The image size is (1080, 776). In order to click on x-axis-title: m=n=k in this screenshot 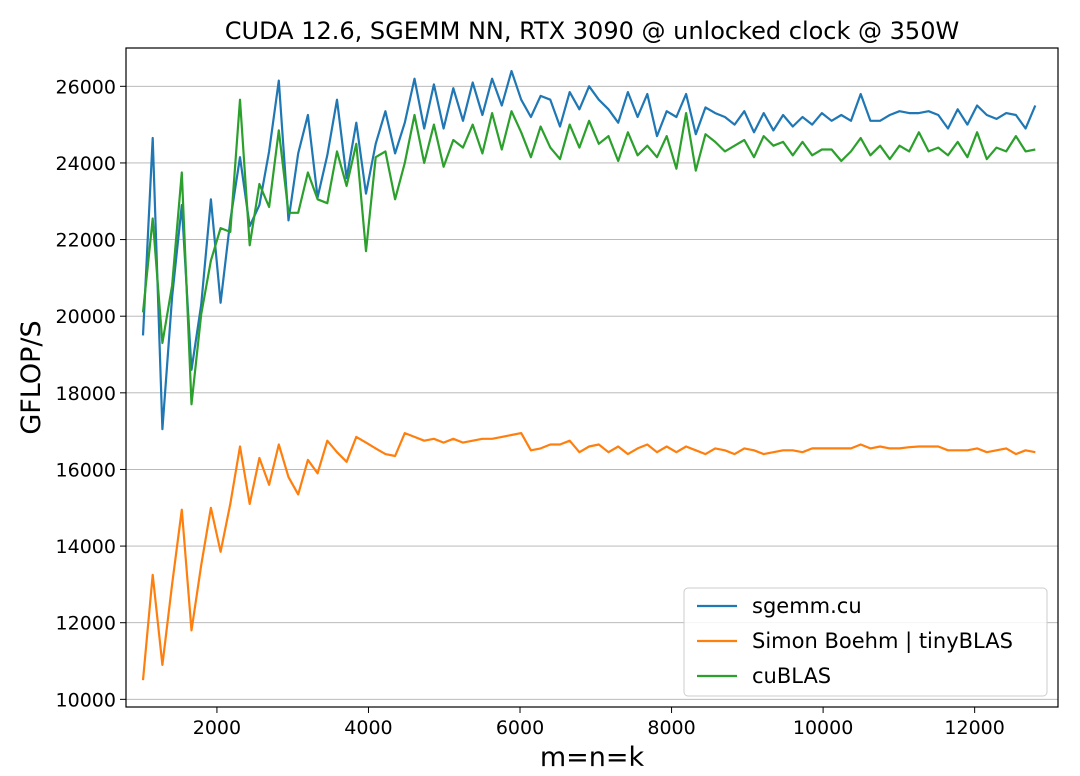, I will do `click(592, 757)`.